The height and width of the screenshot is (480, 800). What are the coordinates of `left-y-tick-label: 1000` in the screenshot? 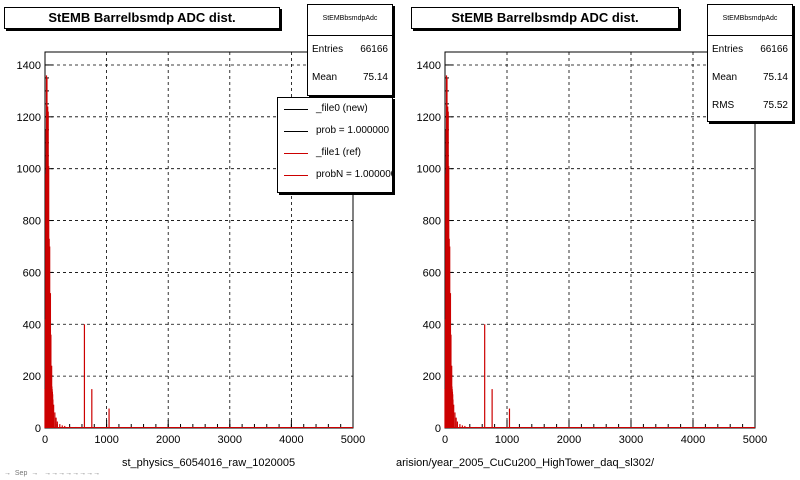 It's located at (29, 170).